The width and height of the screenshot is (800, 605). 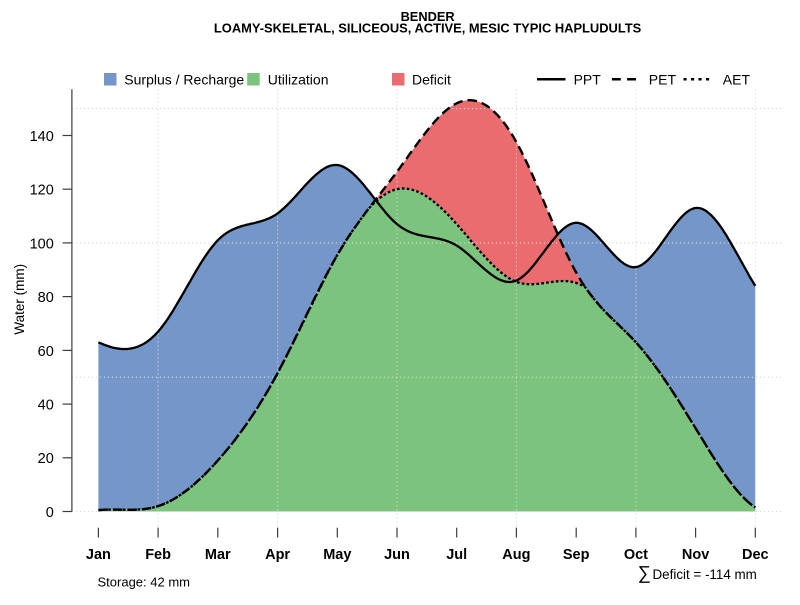 What do you see at coordinates (158, 555) in the screenshot?
I see `svg-text: Feb` at bounding box center [158, 555].